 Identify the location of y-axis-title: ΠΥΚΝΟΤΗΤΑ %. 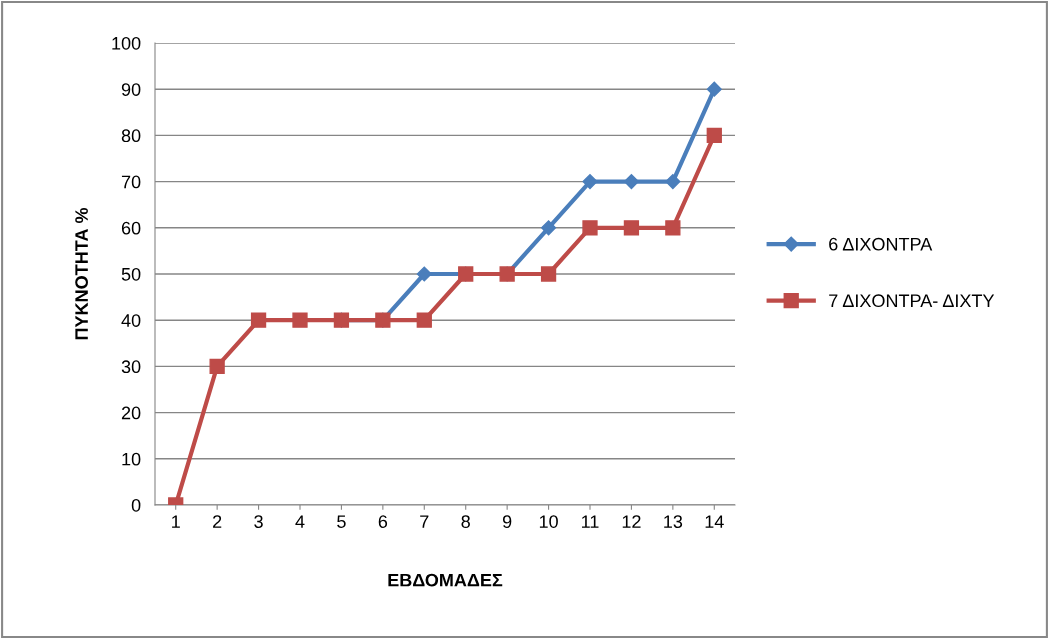
(81, 273).